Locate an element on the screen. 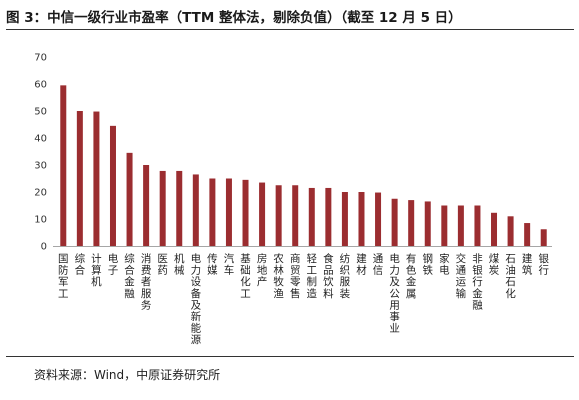 The height and width of the screenshot is (400, 579). x-category-label: 食品饮料 is located at coordinates (328, 276).